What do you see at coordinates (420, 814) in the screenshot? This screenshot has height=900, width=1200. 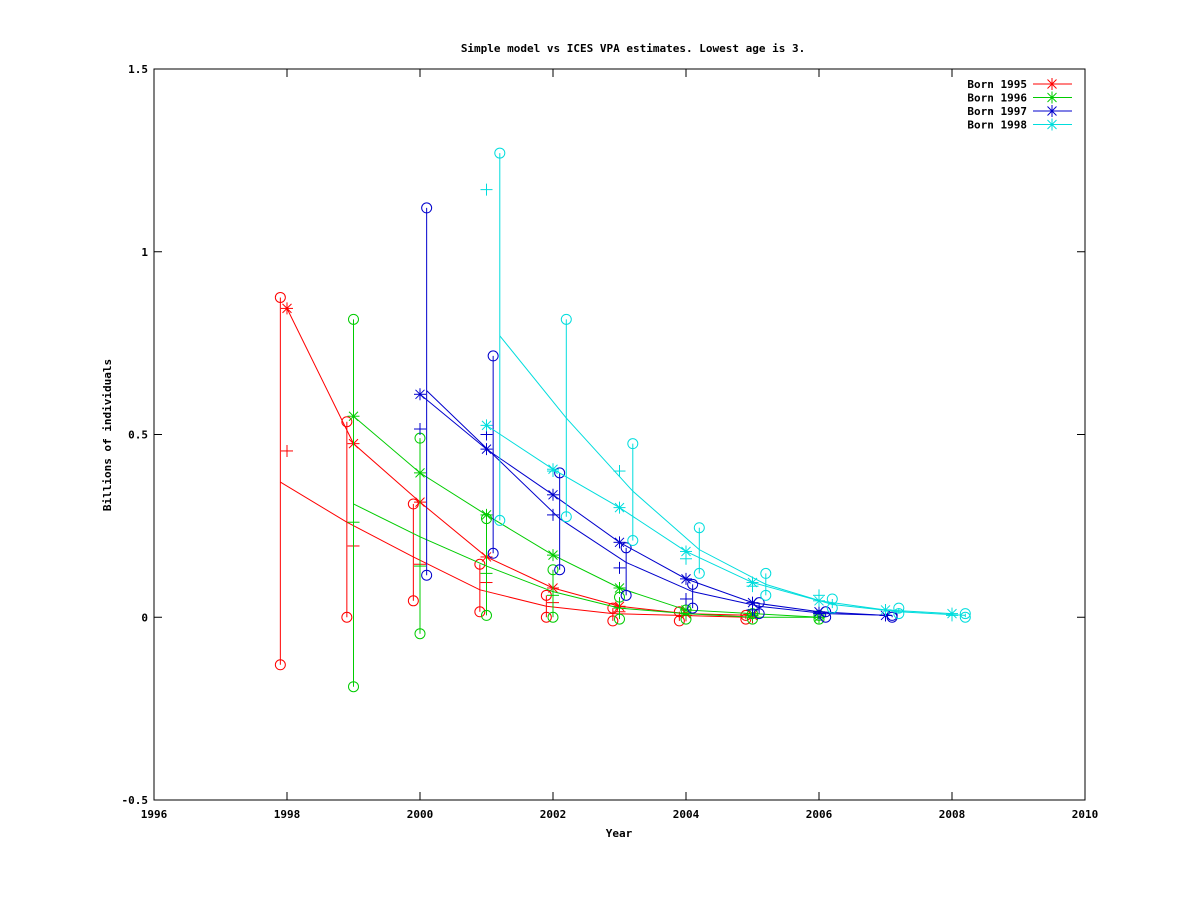 I see `x-tick-label: 2000` at bounding box center [420, 814].